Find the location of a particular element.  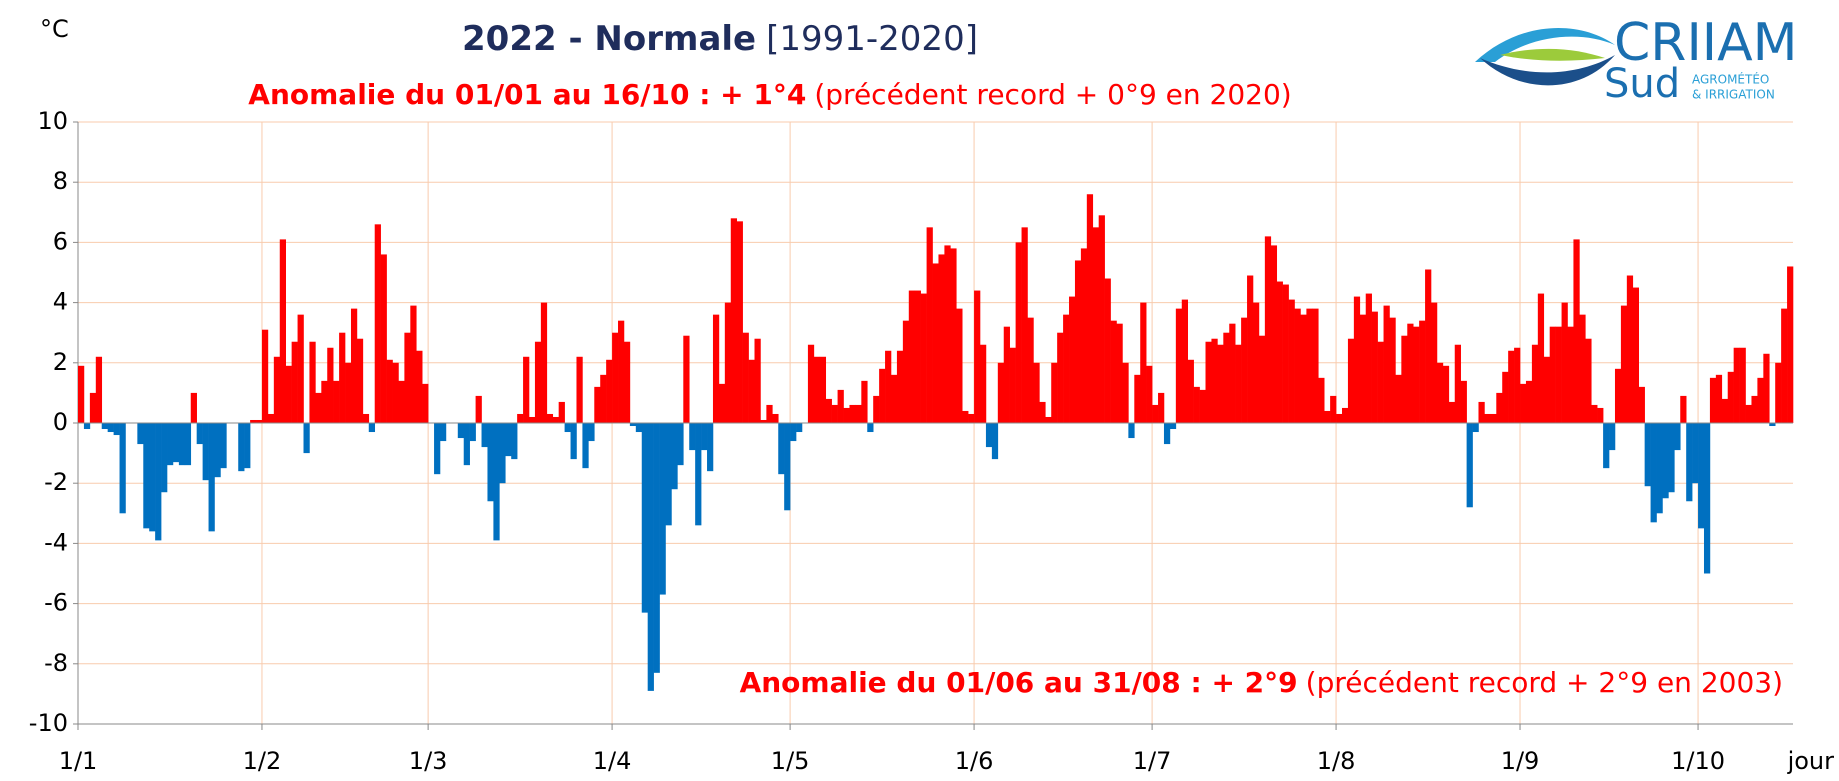

y-tick-label: -2 is located at coordinates (56, 482).